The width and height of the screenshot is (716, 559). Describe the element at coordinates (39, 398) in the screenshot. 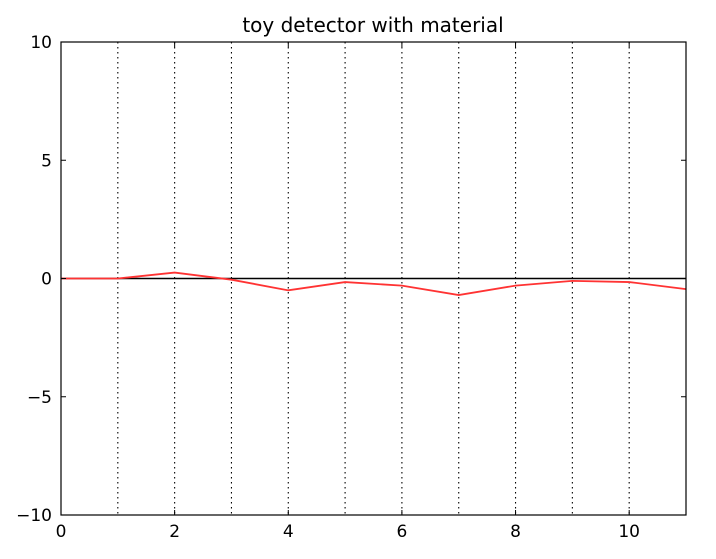

I see `y-tick-label: −5` at that location.